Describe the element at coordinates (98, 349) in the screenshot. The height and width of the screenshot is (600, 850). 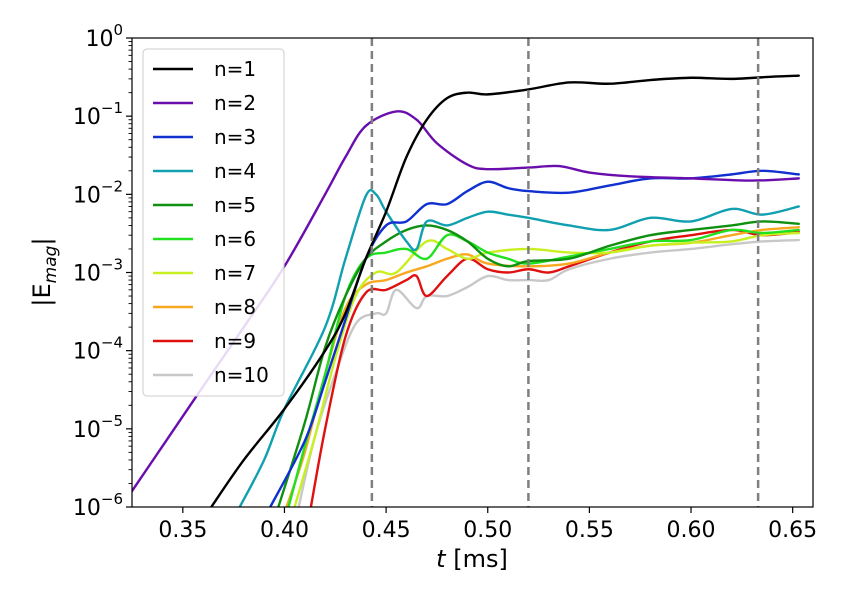
I see `y-tick-label: 10⁻⁴` at that location.